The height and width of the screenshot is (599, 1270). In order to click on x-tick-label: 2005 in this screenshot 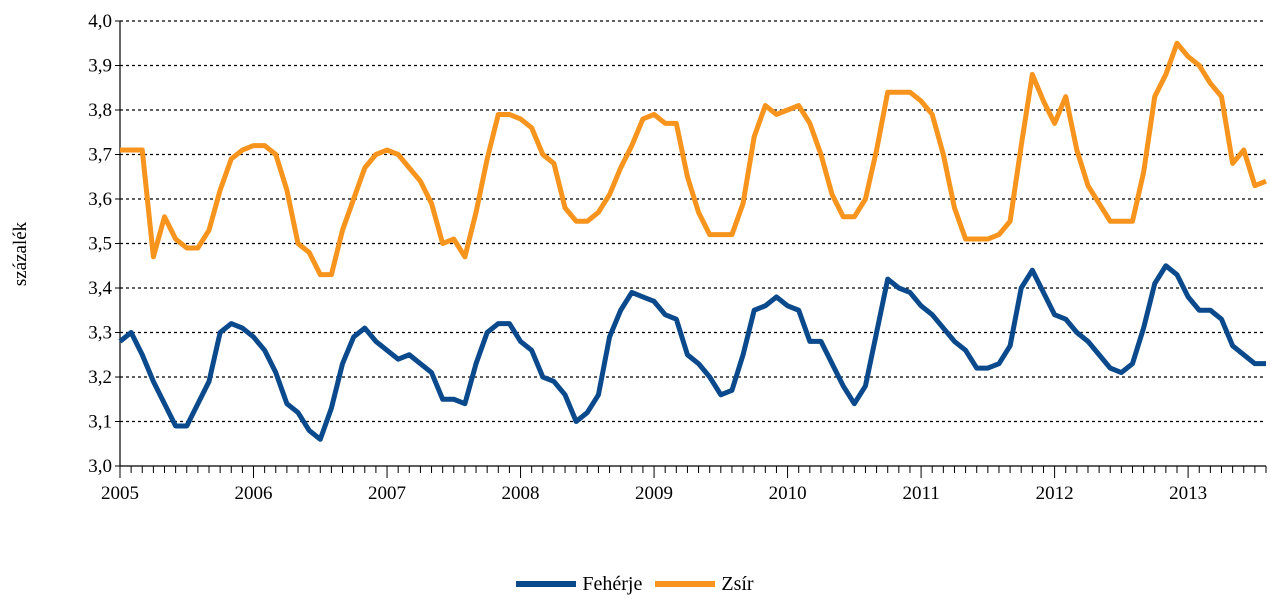, I will do `click(120, 493)`.